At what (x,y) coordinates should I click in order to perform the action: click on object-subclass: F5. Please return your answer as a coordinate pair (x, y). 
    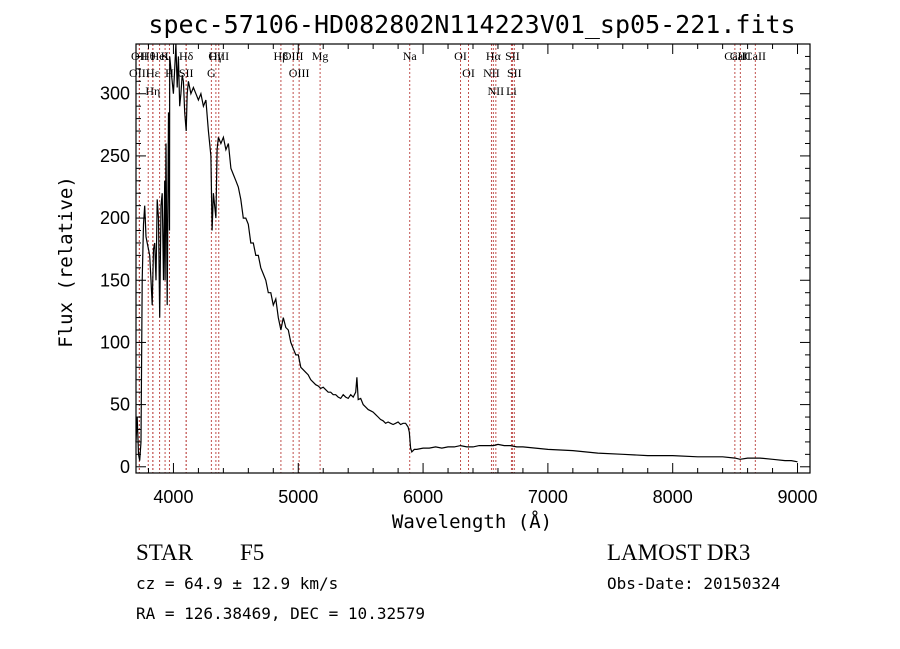
    Looking at the image, I should click on (252, 552).